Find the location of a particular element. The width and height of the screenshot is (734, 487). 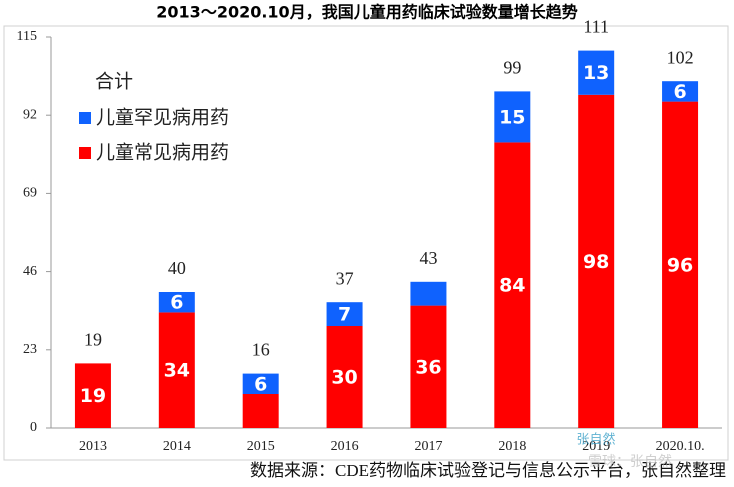

chart-title: 2013～2020.10月，我国儿童用药临床试验数量增长趋势 is located at coordinates (366, 12).